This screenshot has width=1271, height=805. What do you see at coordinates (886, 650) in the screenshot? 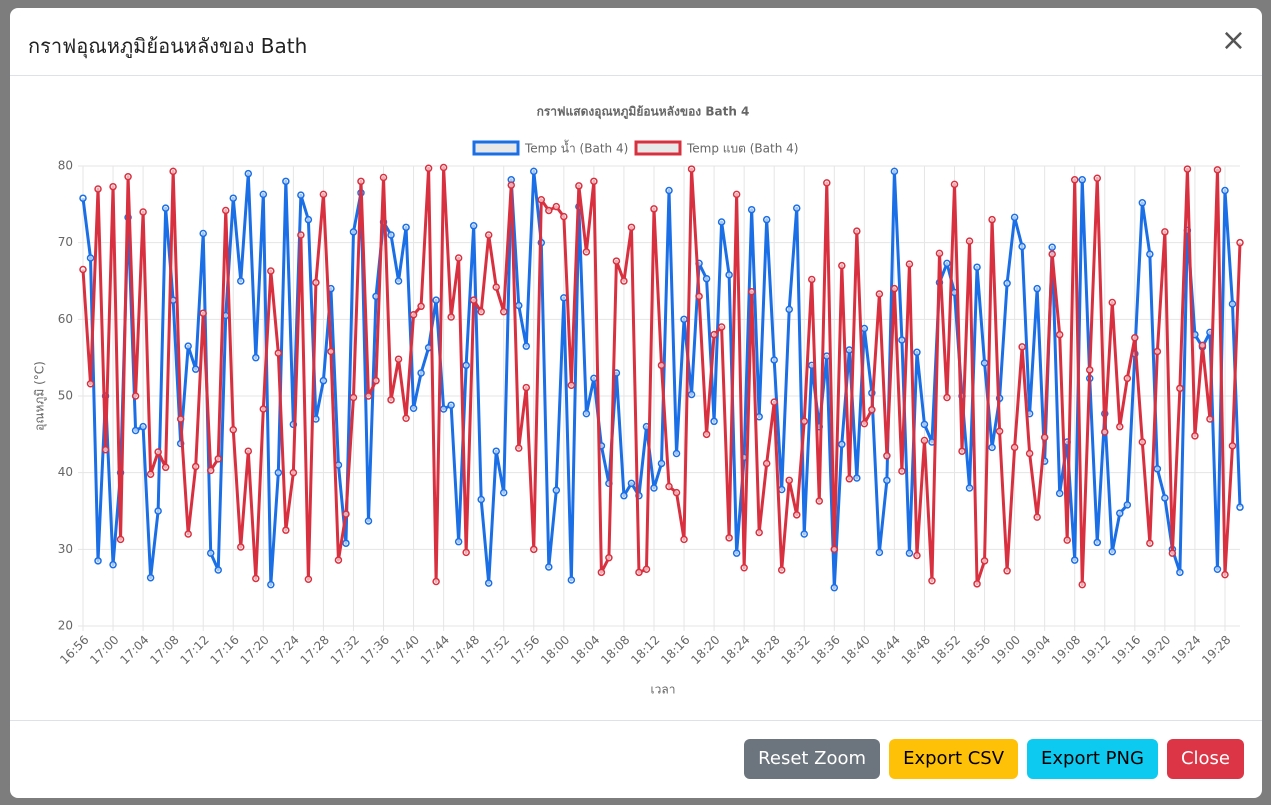
I see `x-tick-label: 18:44` at bounding box center [886, 650].